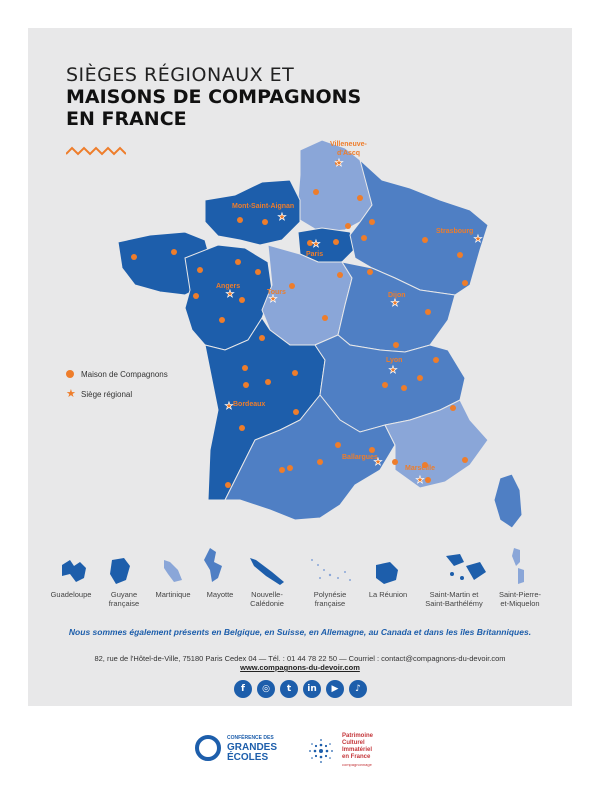 The width and height of the screenshot is (600, 800). I want to click on twitter-icon: t, so click(289, 689).